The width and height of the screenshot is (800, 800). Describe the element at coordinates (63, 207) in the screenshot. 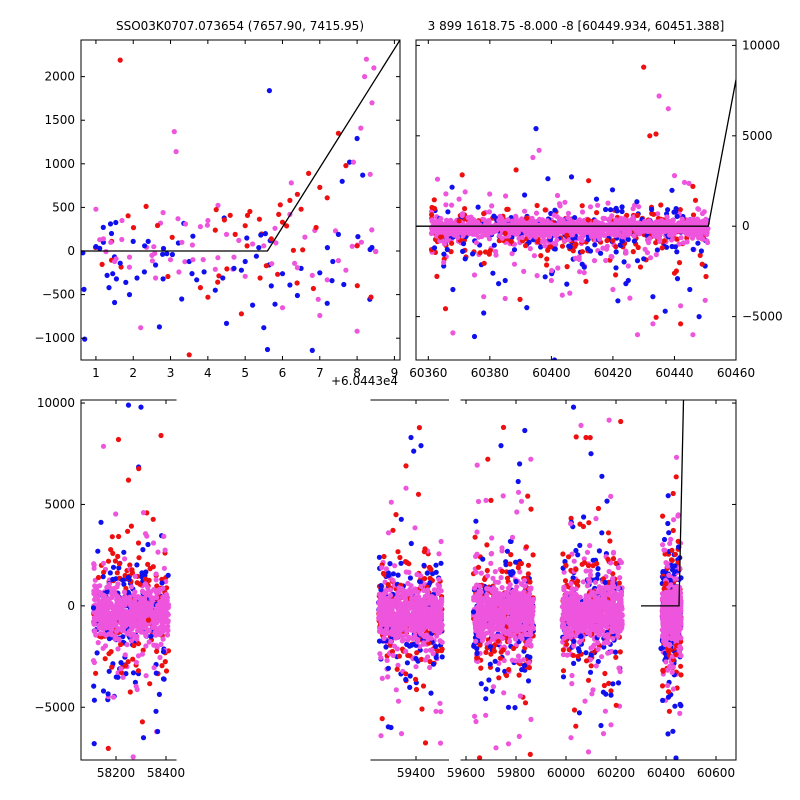

I see `y-tick-label: 500` at that location.